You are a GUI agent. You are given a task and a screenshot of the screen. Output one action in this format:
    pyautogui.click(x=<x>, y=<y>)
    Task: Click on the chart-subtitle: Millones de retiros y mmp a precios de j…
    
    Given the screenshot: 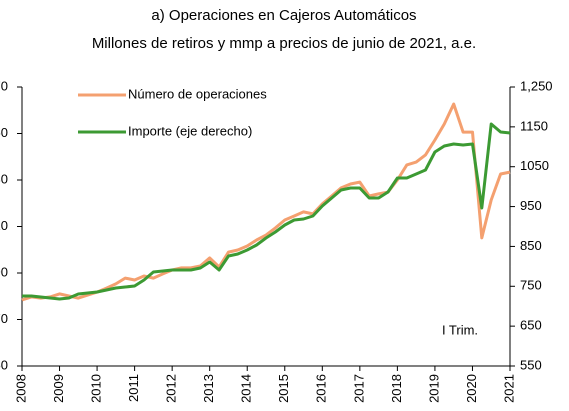 What is the action you would take?
    pyautogui.click(x=284, y=43)
    